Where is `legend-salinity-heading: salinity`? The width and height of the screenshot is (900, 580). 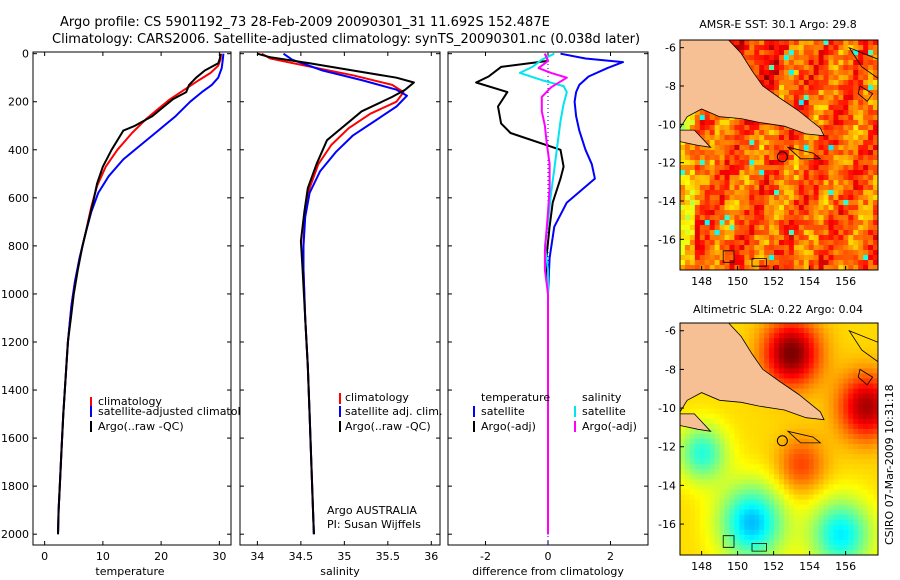 legend-salinity-heading: salinity is located at coordinates (602, 397).